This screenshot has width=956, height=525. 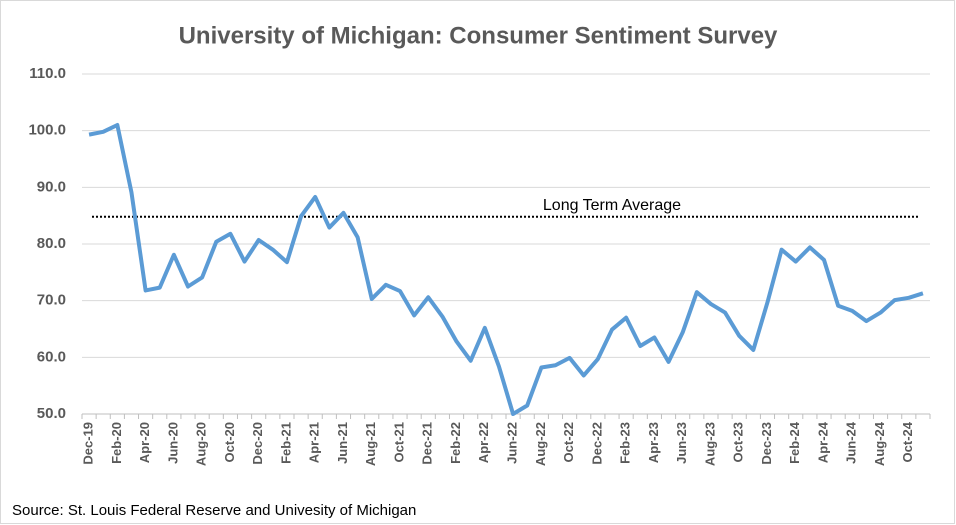 What do you see at coordinates (681, 443) in the screenshot?
I see `x-tick-label: Jun-23` at bounding box center [681, 443].